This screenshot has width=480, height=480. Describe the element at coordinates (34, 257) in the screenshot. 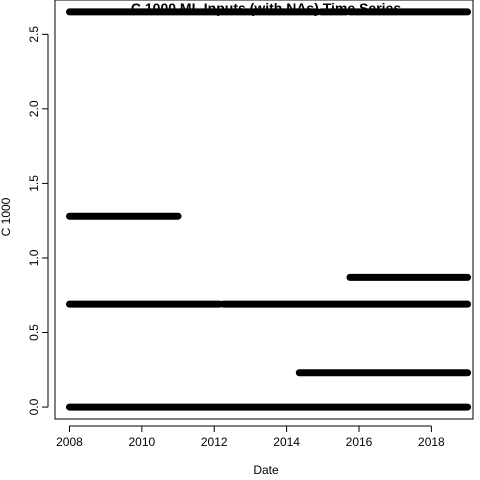

I see `y-tick-label: 1.0` at that location.